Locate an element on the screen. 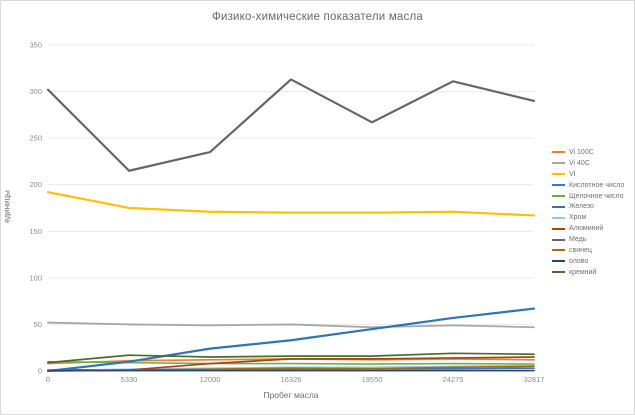 The width and height of the screenshot is (635, 415). x-tick-label: 19550 is located at coordinates (372, 379).